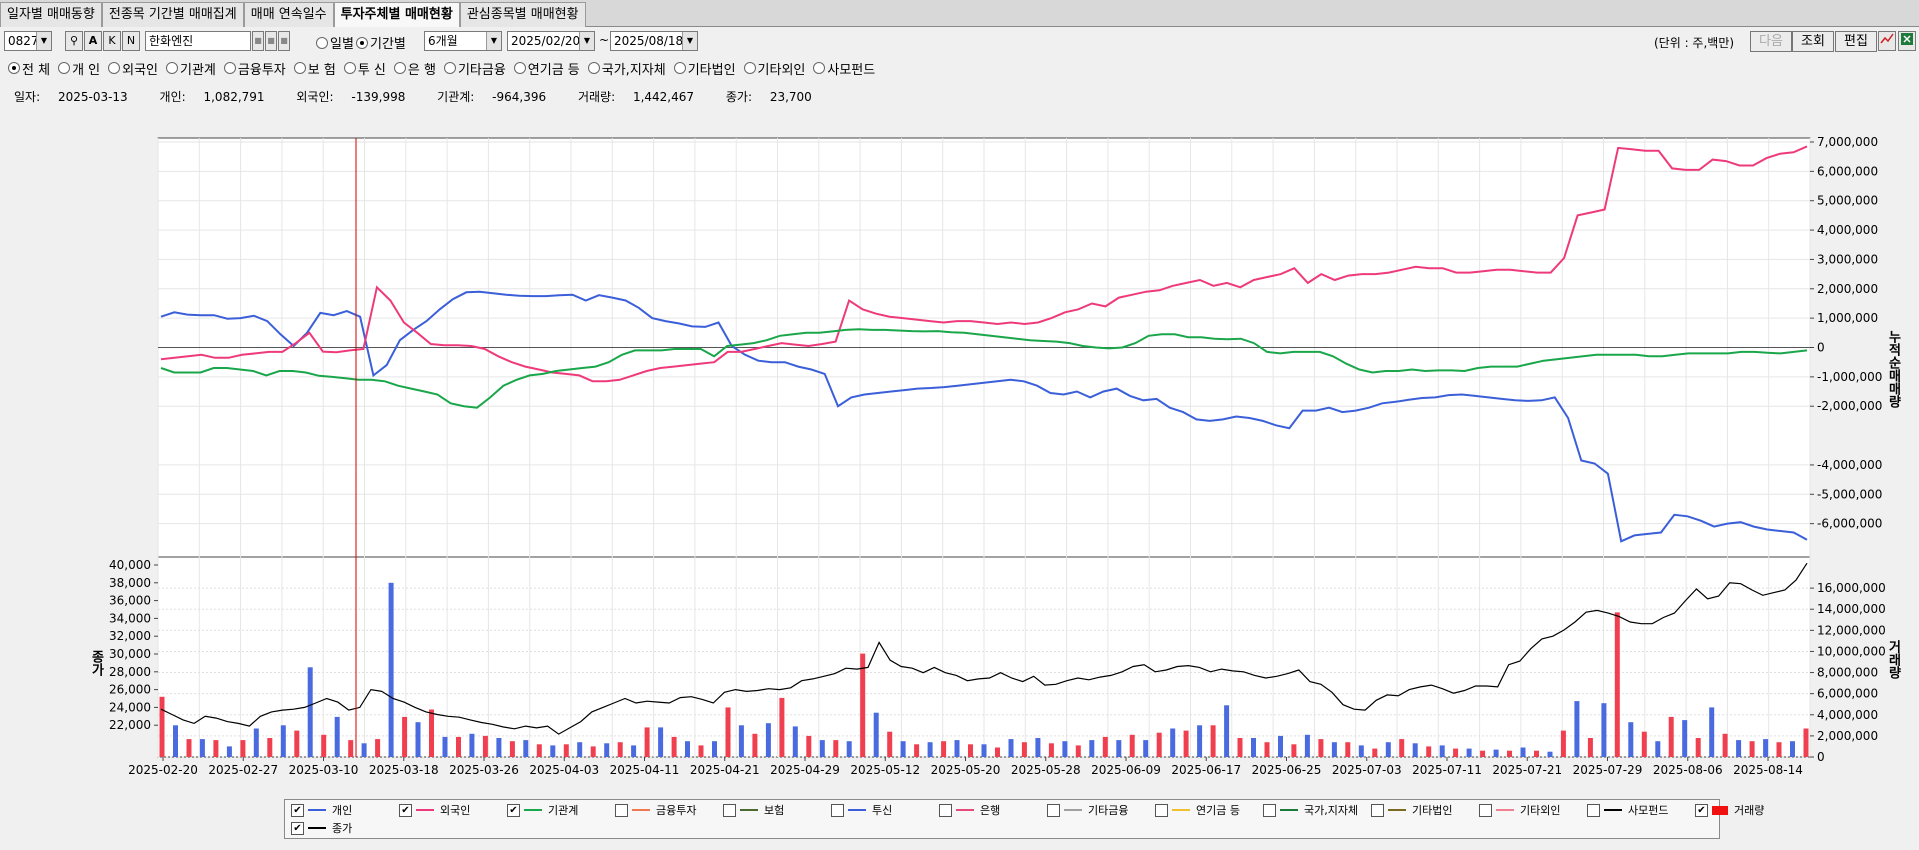  What do you see at coordinates (1729, 810) in the screenshot?
I see `legend-item: ✔ 거래량` at bounding box center [1729, 810].